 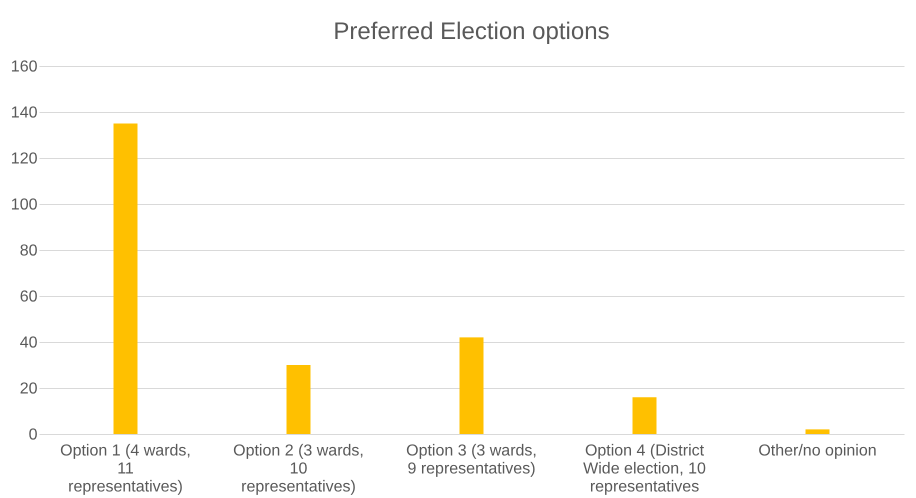 What do you see at coordinates (29, 251) in the screenshot?
I see `y-tick-label: 80` at bounding box center [29, 251].